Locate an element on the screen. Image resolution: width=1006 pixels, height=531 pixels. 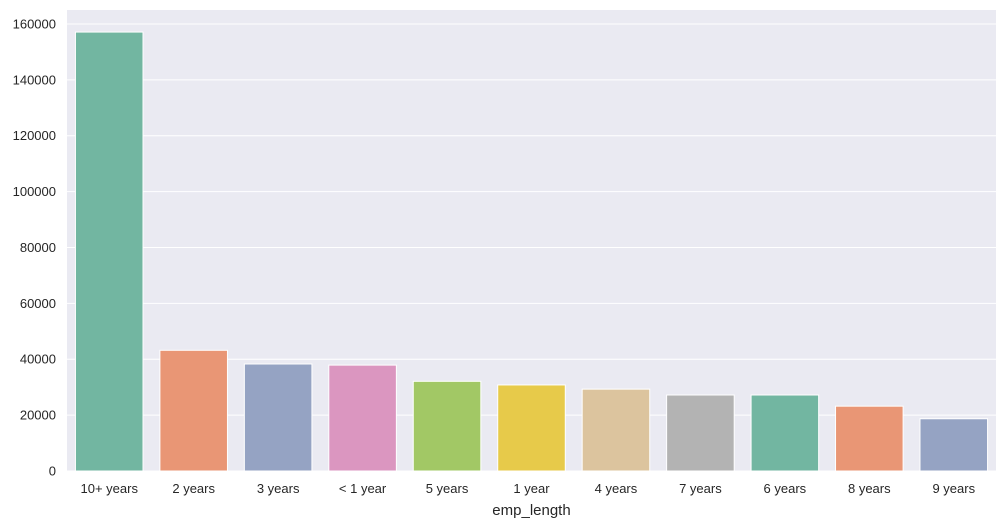
x-tick-label: 2 years is located at coordinates (193, 488).